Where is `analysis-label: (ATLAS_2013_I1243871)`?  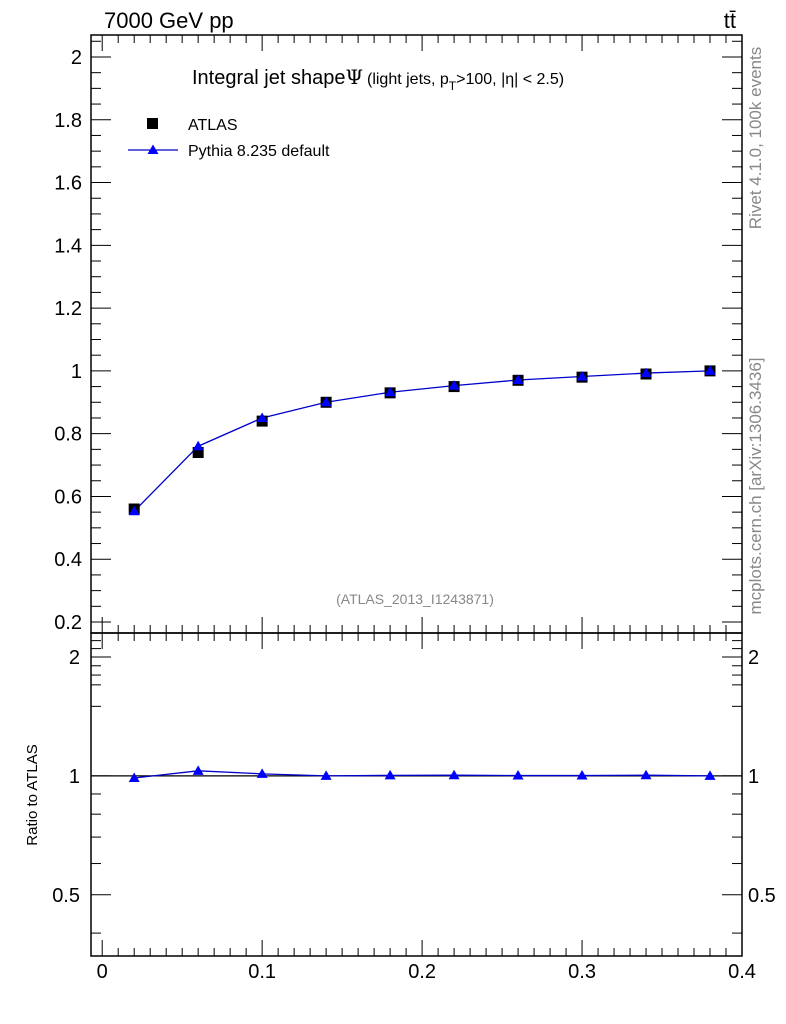
analysis-label: (ATLAS_2013_I1243871) is located at coordinates (415, 599).